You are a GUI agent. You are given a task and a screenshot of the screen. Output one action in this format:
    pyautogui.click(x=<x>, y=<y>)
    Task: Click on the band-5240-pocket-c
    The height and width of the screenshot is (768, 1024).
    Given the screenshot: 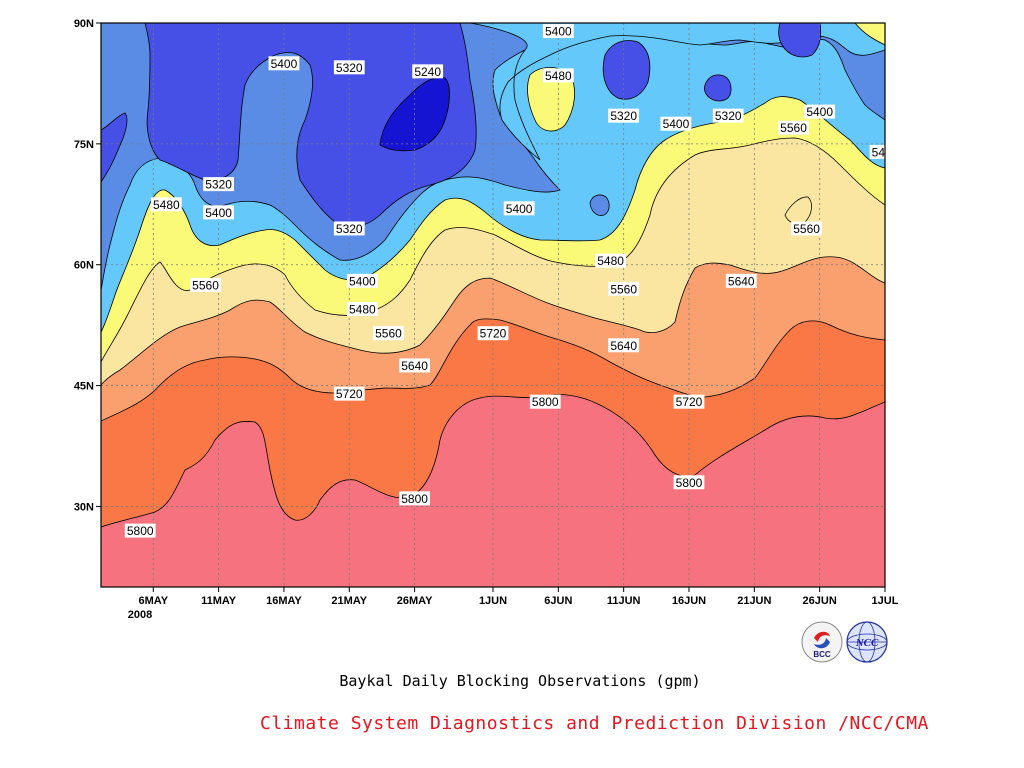 What is the action you would take?
    pyautogui.click(x=717, y=88)
    